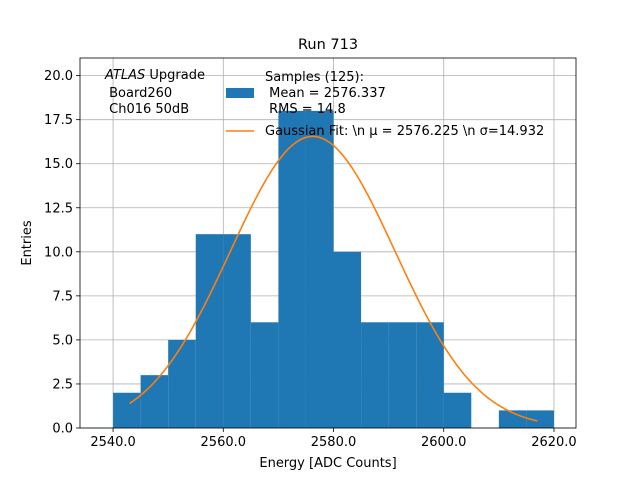 The width and height of the screenshot is (640, 480). Describe the element at coordinates (124, 75) in the screenshot. I see `annotation-atlas: ATLAS` at that location.